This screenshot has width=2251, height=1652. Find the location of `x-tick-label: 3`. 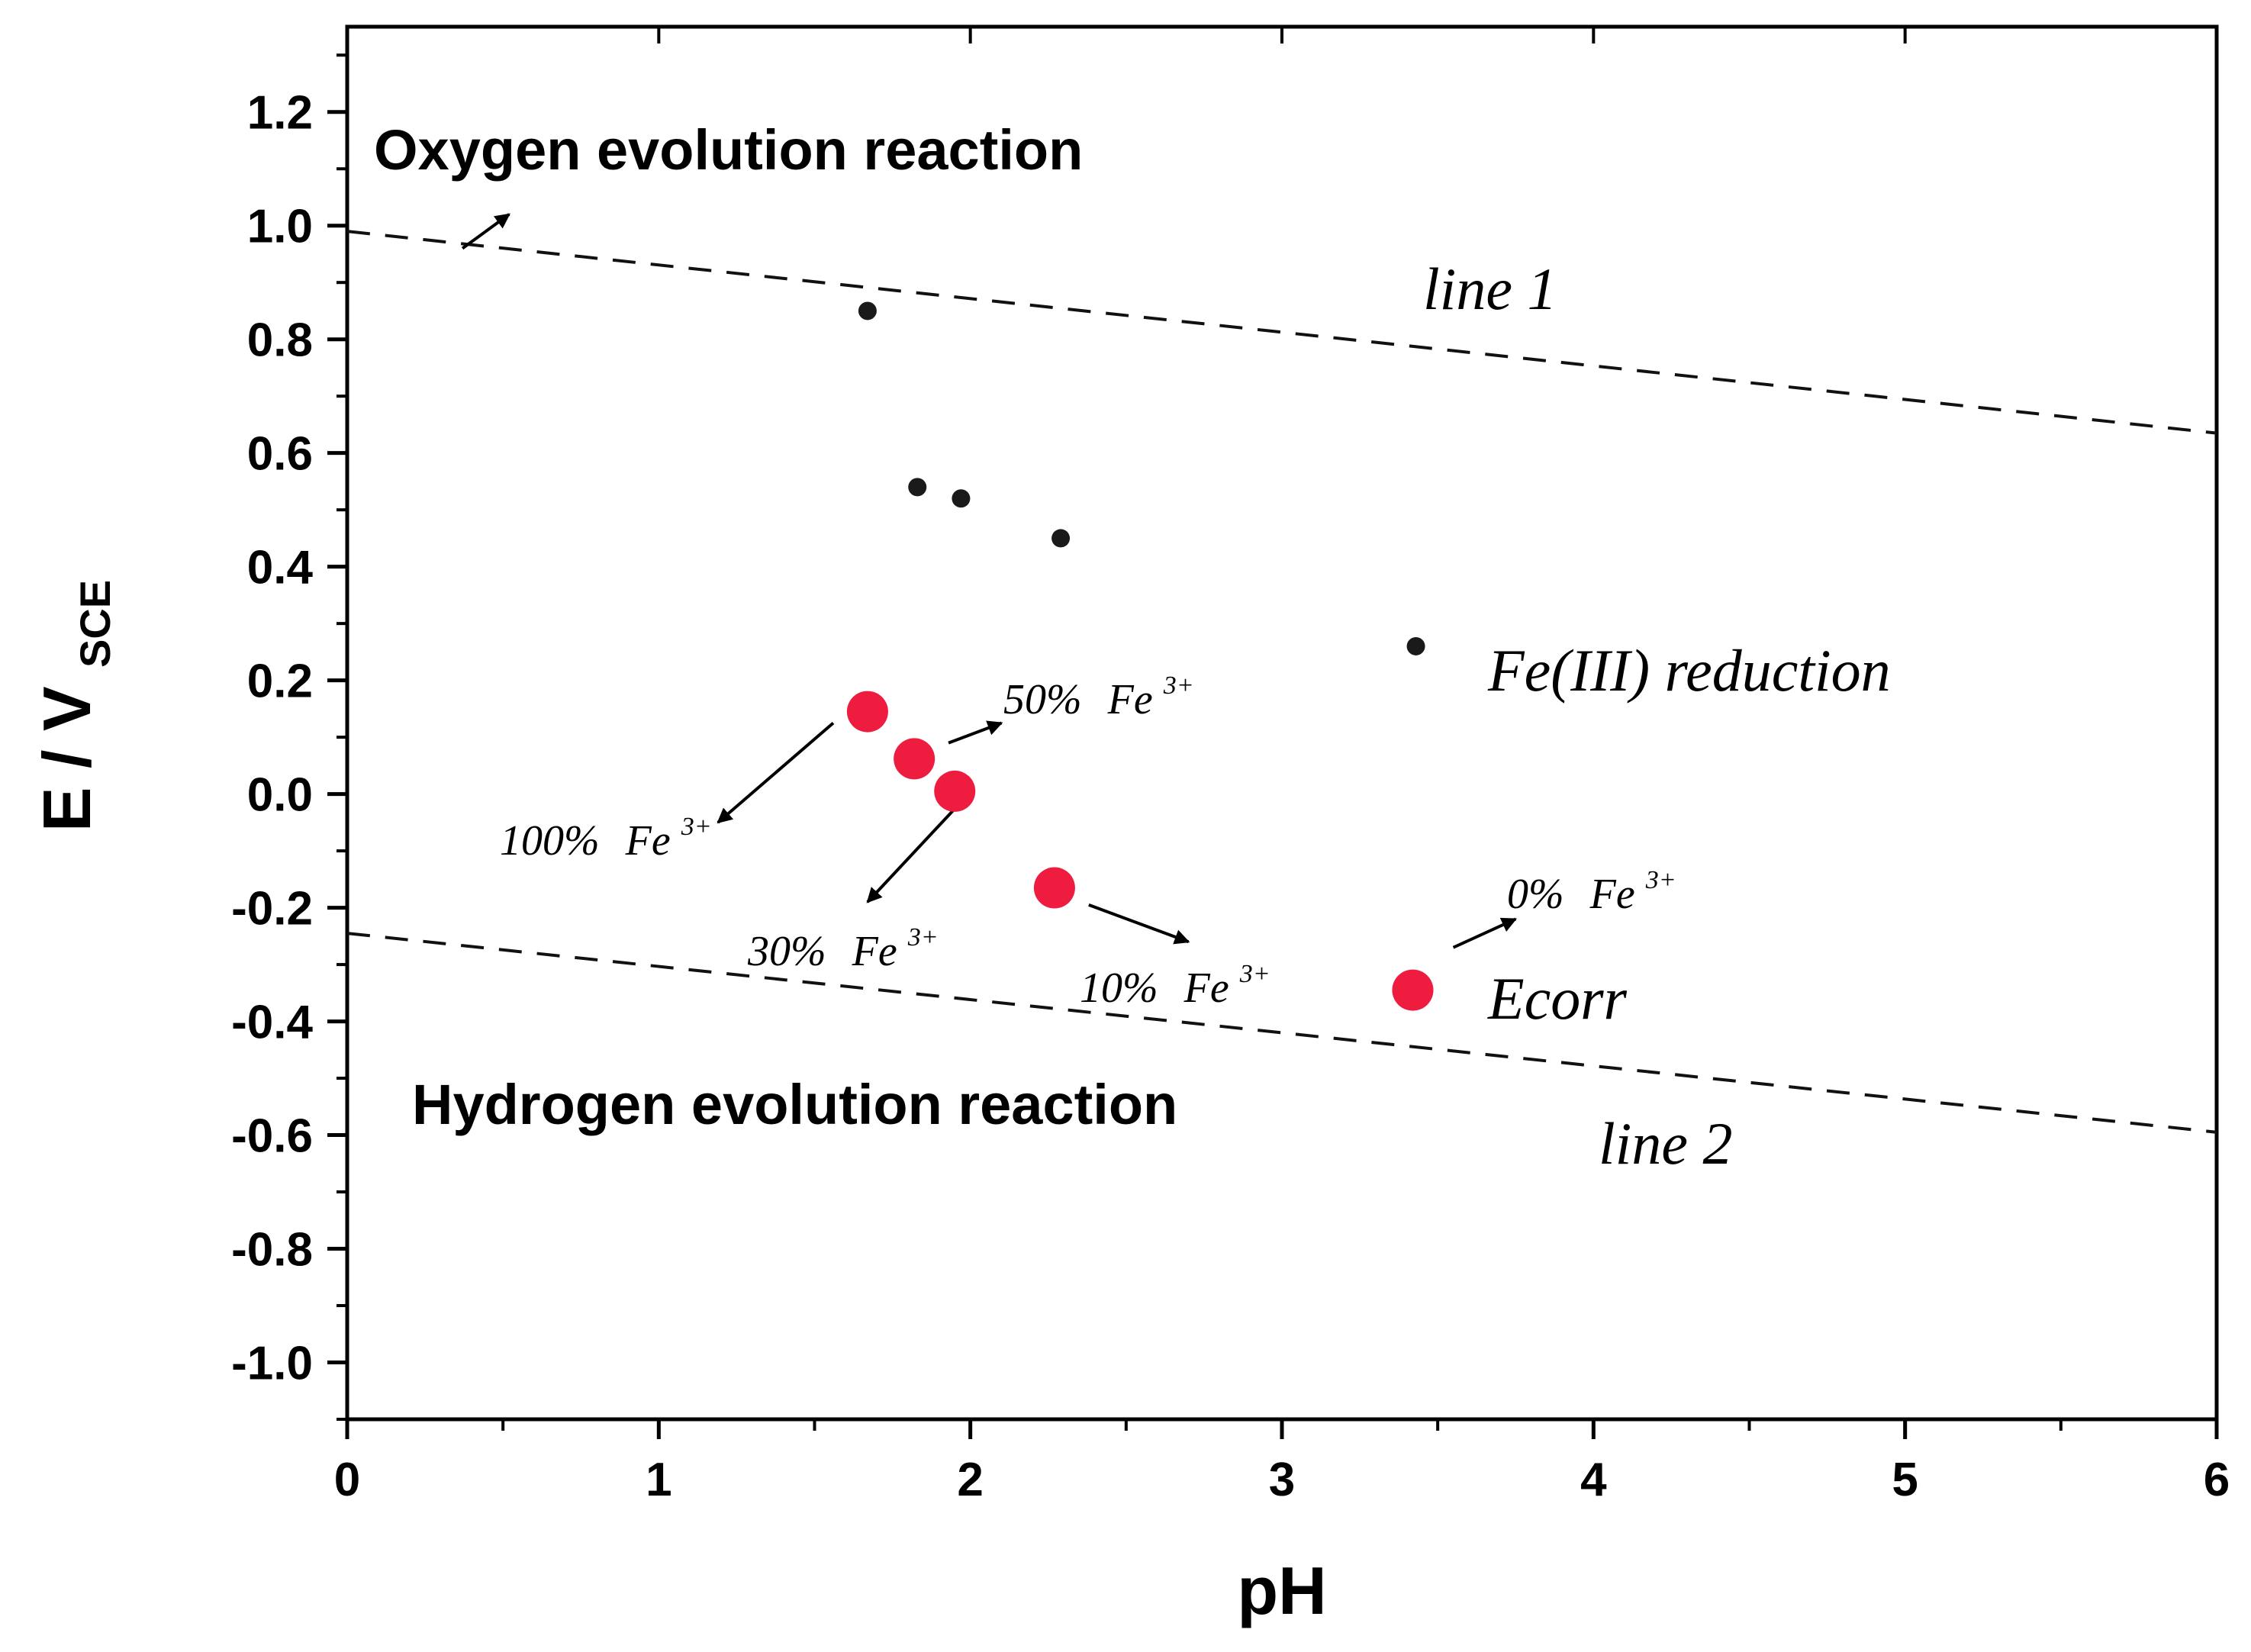

x-tick-label: 3 is located at coordinates (1282, 1480).